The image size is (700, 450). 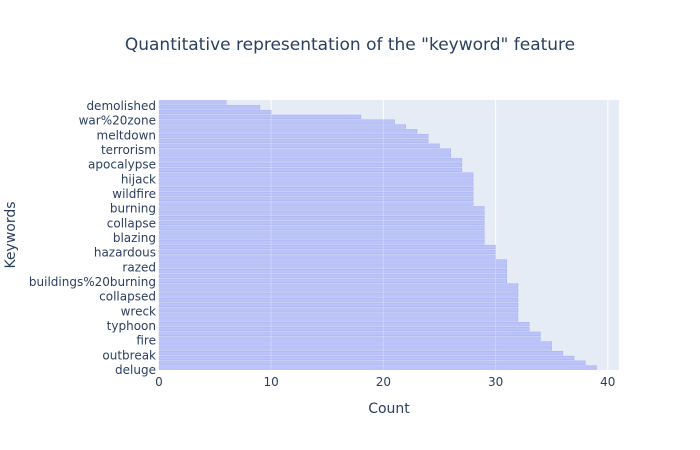 What do you see at coordinates (125, 253) in the screenshot?
I see `y-tick-label-10: hazardous` at bounding box center [125, 253].